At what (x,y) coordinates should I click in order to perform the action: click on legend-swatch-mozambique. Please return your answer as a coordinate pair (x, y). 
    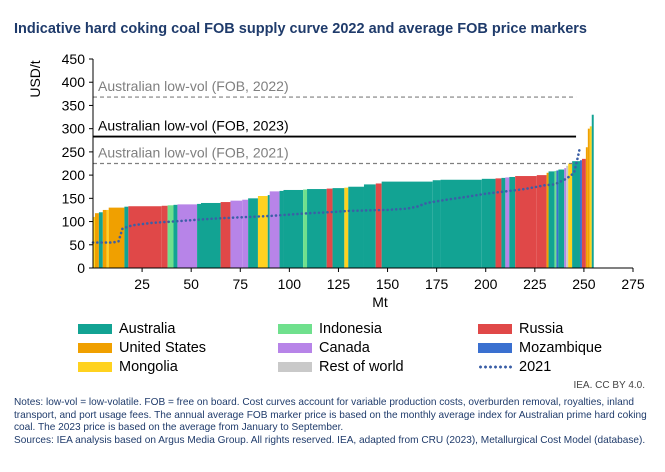
    Looking at the image, I should click on (495, 348).